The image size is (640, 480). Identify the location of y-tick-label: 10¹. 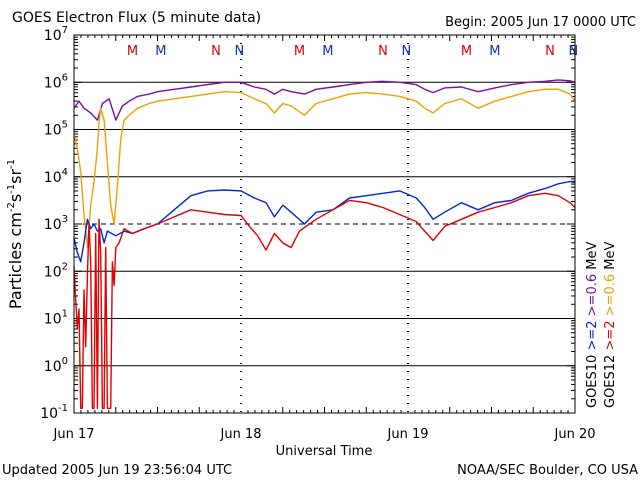
(56, 318).